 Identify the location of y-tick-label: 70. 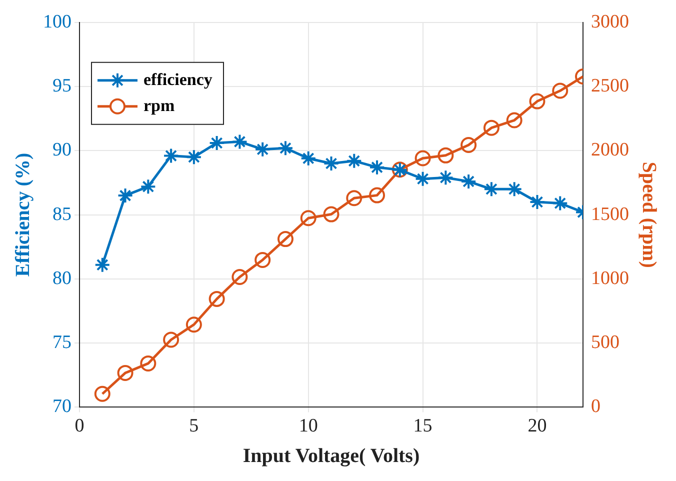
(62, 407).